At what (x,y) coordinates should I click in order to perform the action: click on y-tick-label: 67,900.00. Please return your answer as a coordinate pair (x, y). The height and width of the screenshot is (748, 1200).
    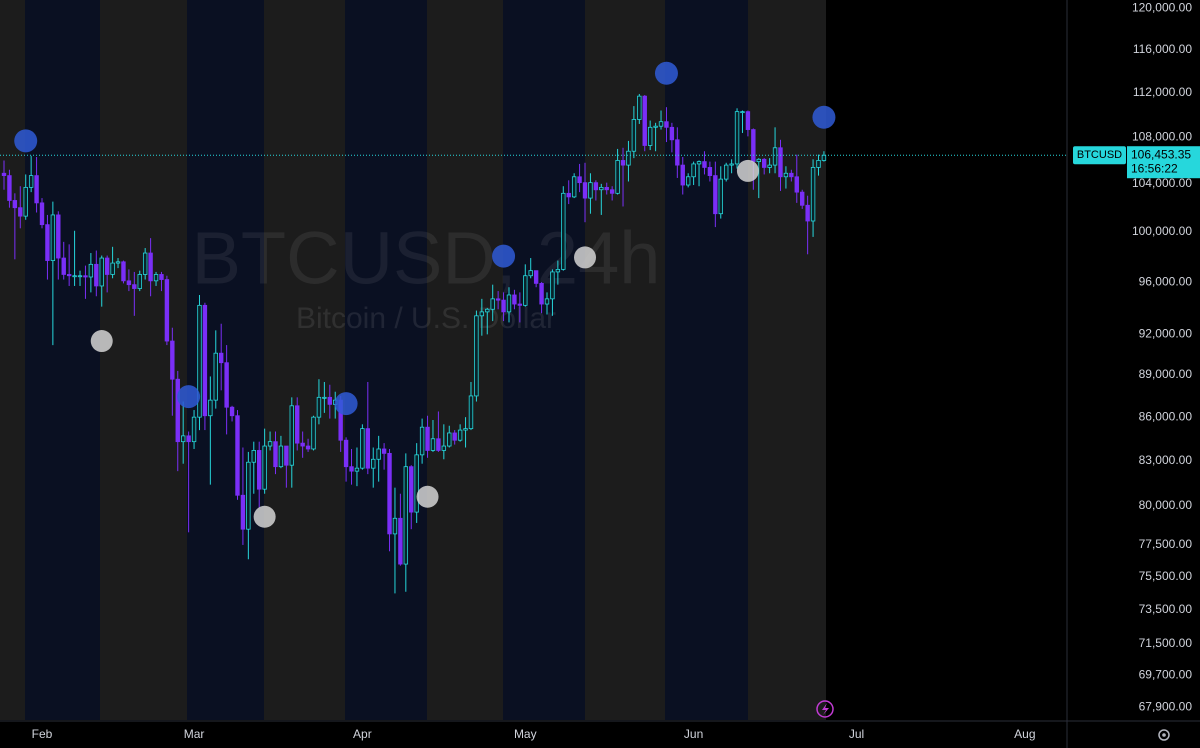
    Looking at the image, I should click on (1166, 706).